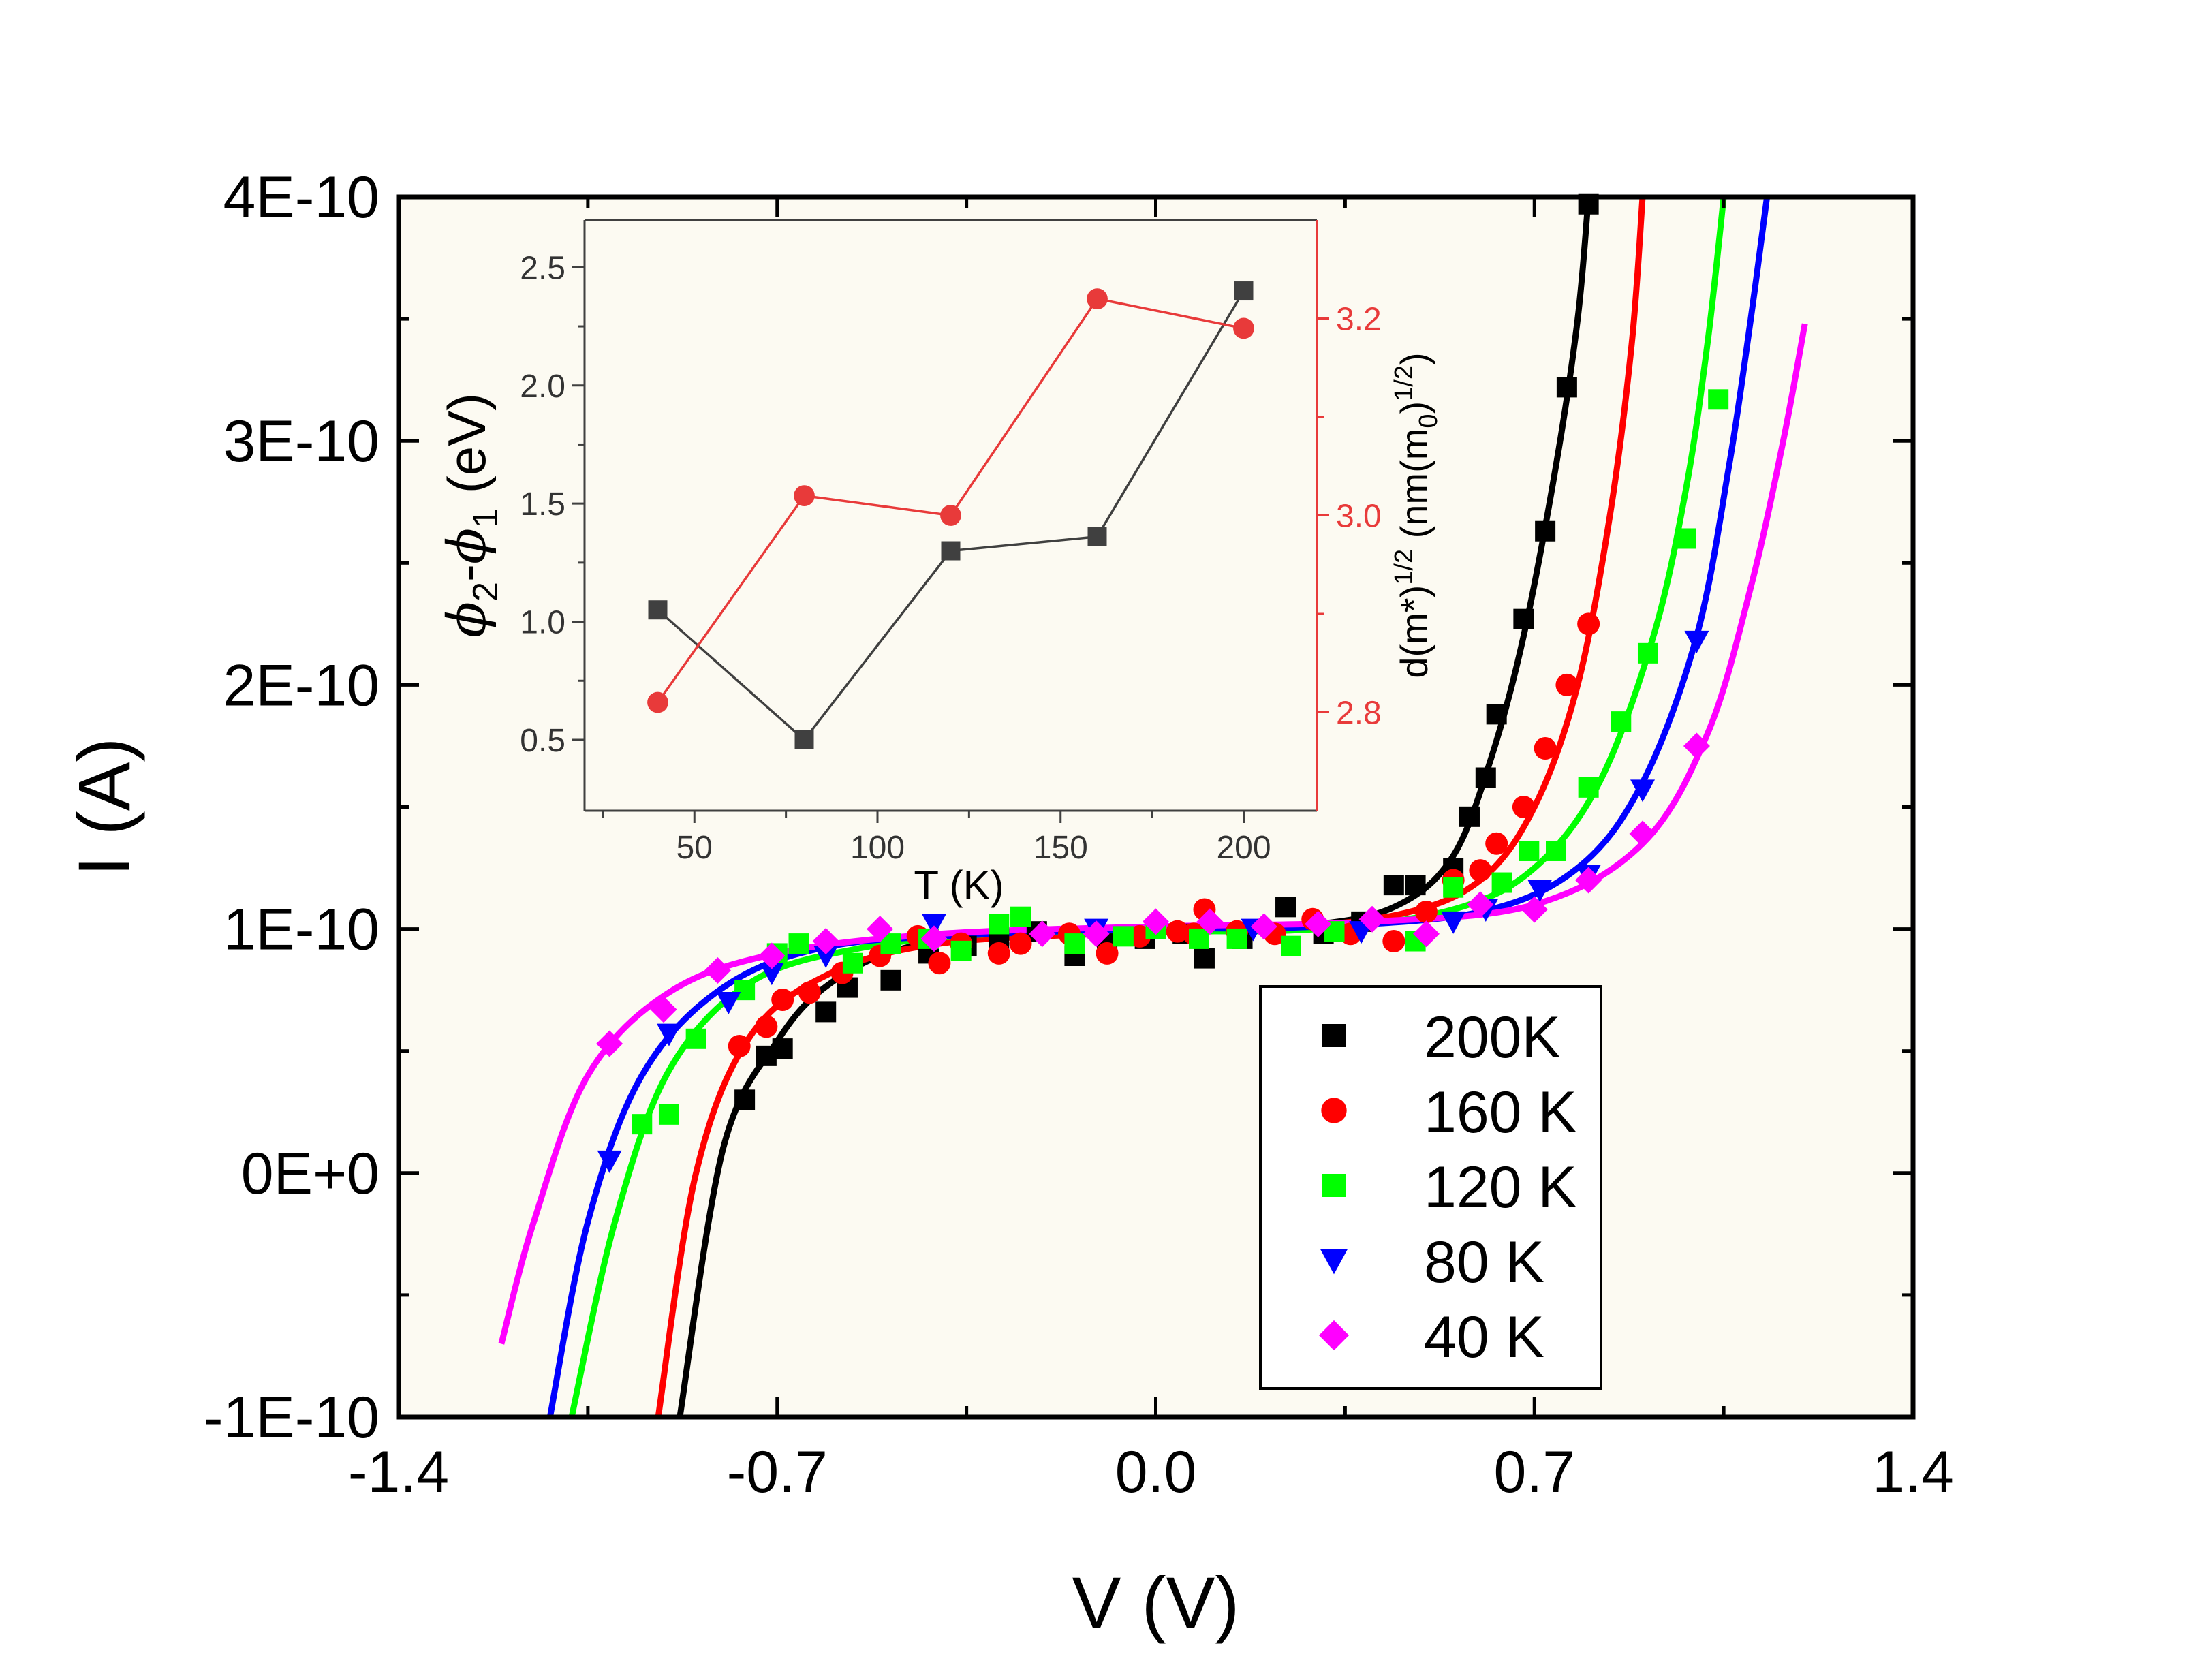  Describe the element at coordinates (877, 848) in the screenshot. I see `inset-x-tick-label: 100` at that location.